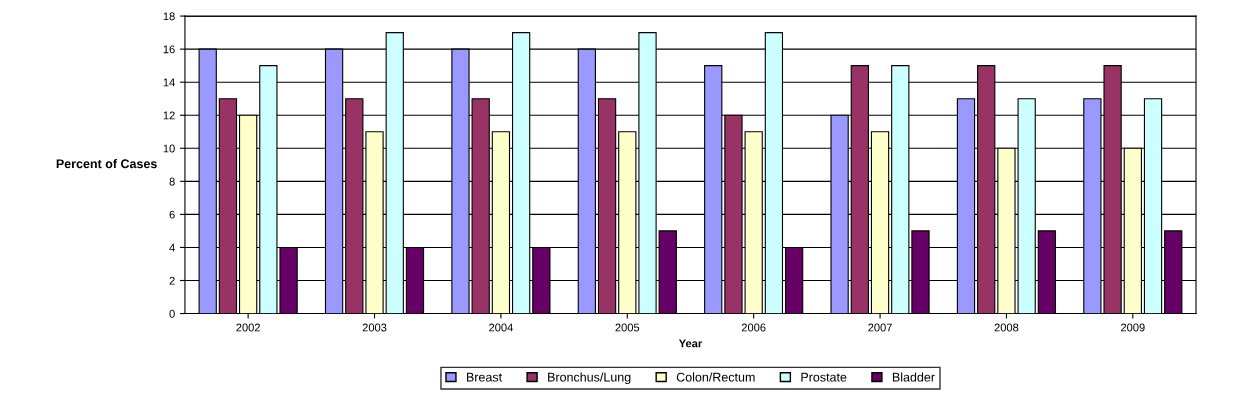  What do you see at coordinates (715, 377) in the screenshot?
I see `legend-label: Colon/Rectum` at bounding box center [715, 377].